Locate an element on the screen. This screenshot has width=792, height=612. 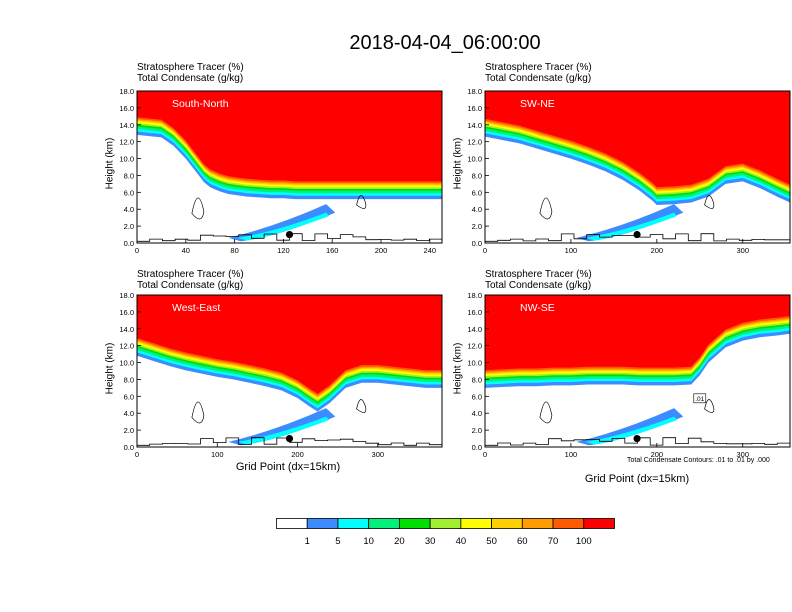
panel-1-lower-tracer is located at coordinates (282, 223).